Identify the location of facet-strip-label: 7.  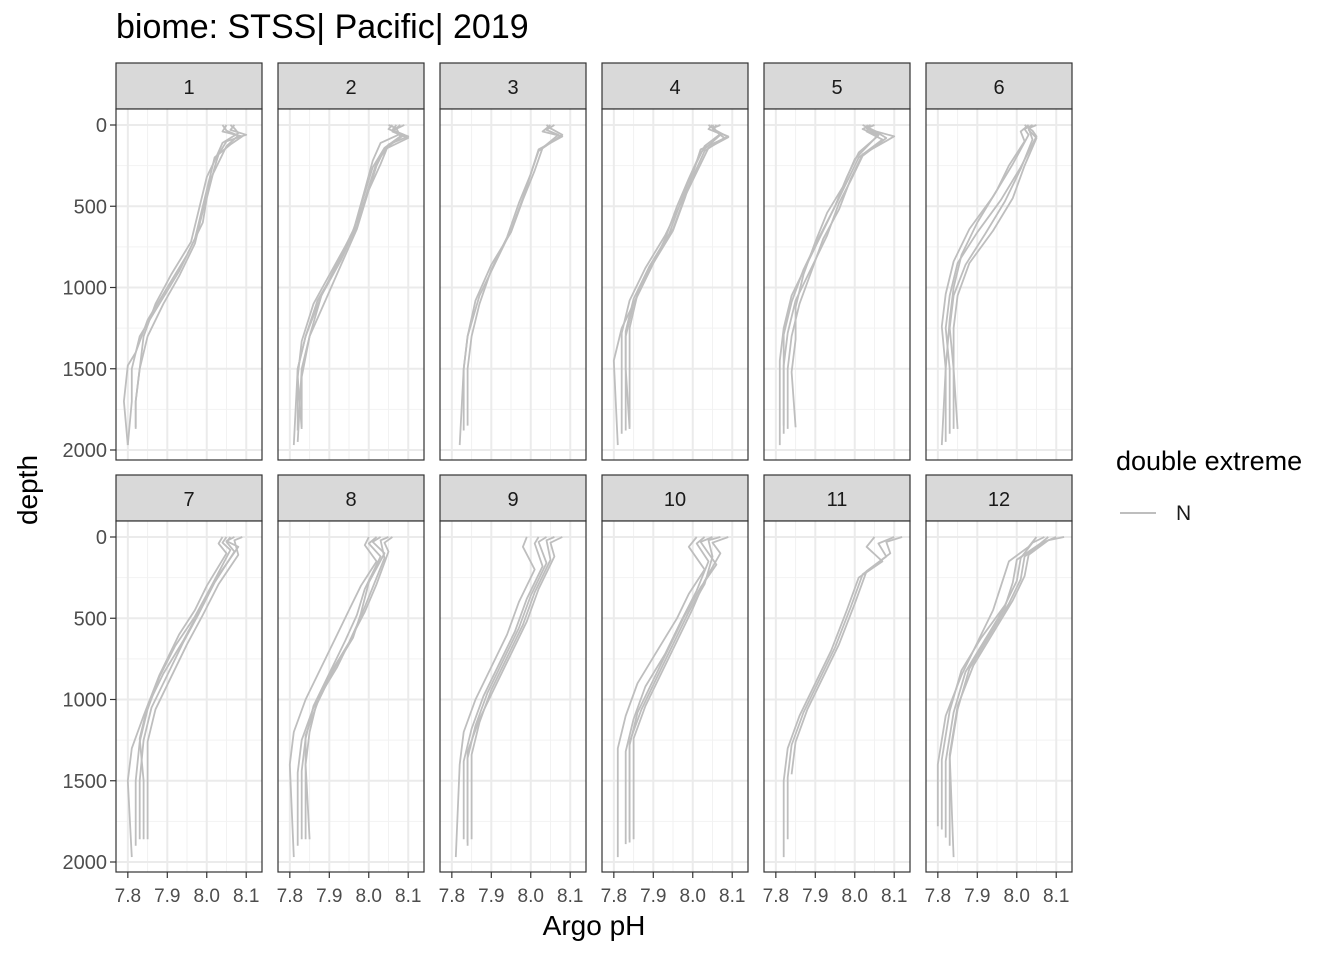
(188, 500).